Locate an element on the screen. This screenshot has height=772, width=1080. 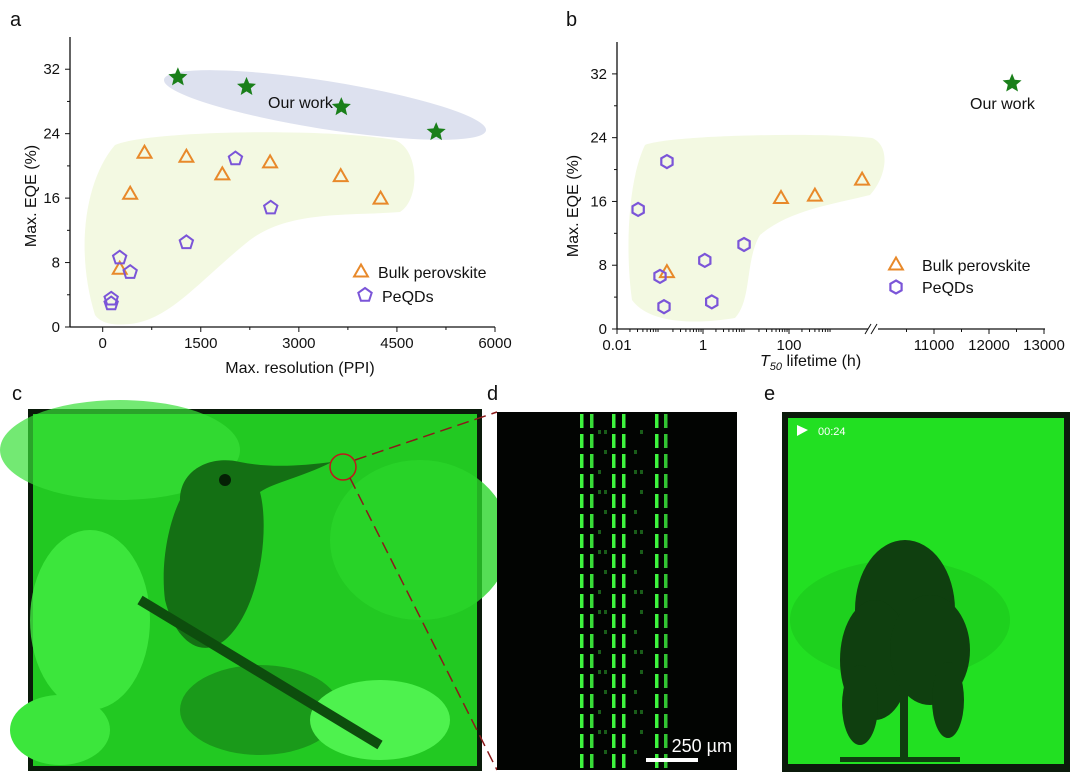
axis-break-mark is located at coordinates (868, 329).